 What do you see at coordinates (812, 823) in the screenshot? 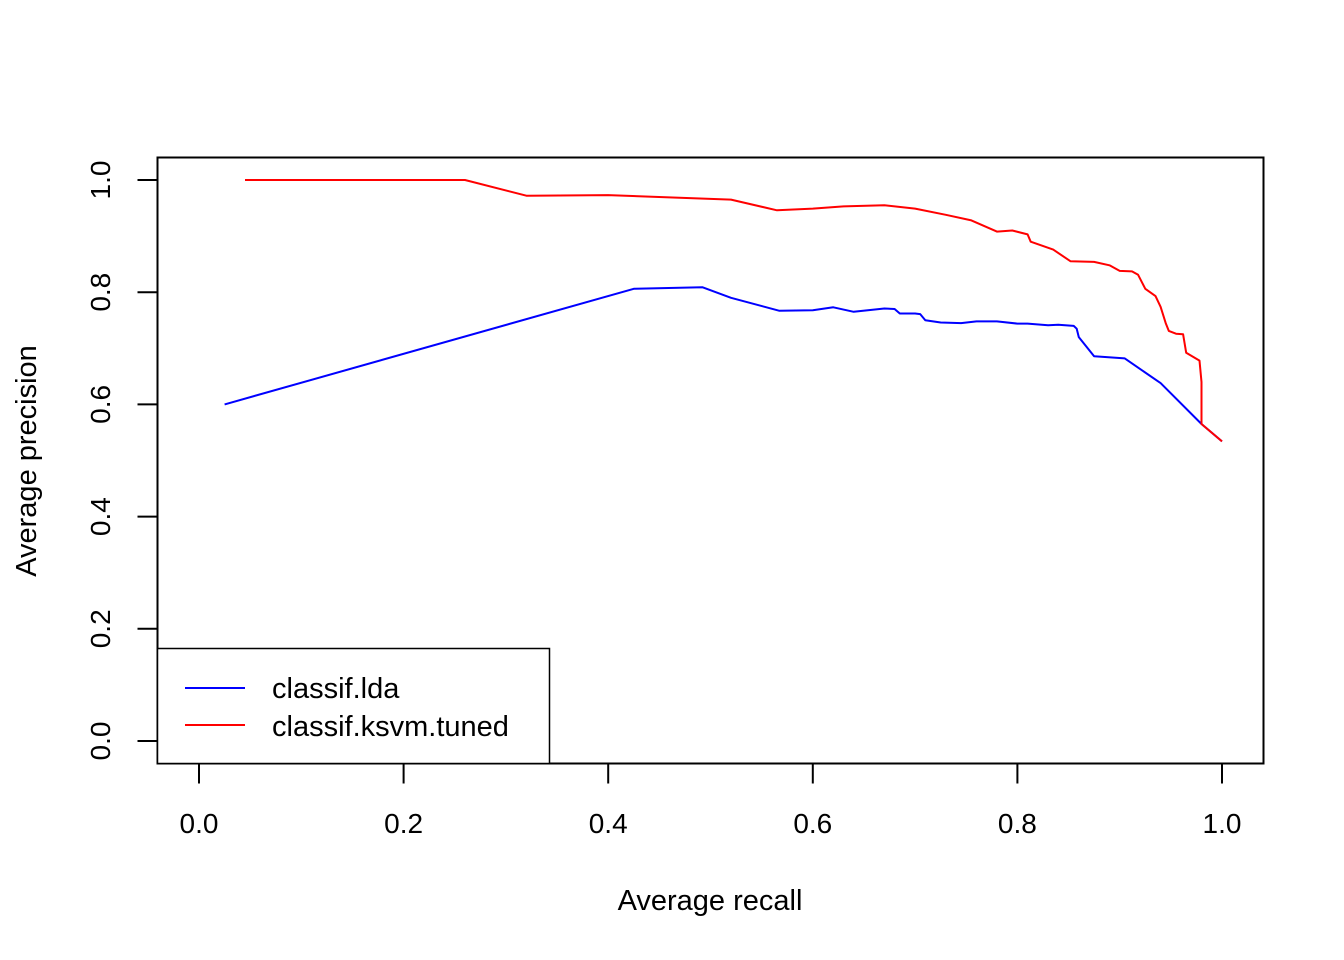
I see `x-tick-label: 0.6` at bounding box center [812, 823].